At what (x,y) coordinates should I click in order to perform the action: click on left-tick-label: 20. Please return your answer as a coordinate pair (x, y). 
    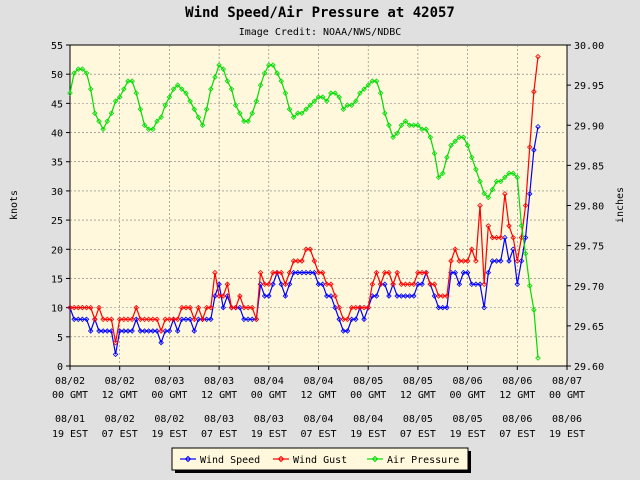
    Looking at the image, I should click on (57, 250).